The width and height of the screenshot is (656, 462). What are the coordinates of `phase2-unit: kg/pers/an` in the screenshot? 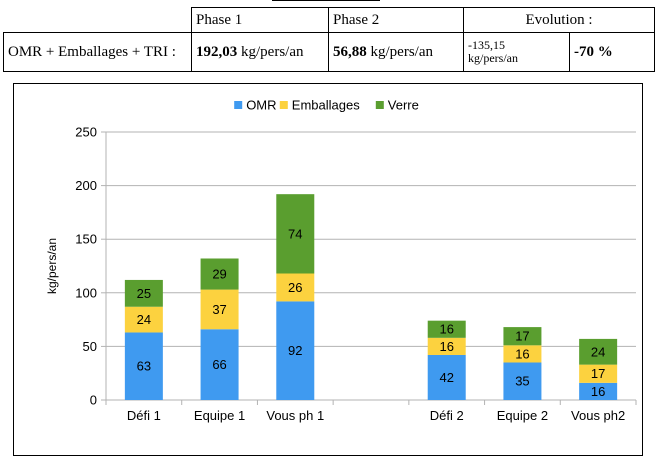 It's located at (399, 51).